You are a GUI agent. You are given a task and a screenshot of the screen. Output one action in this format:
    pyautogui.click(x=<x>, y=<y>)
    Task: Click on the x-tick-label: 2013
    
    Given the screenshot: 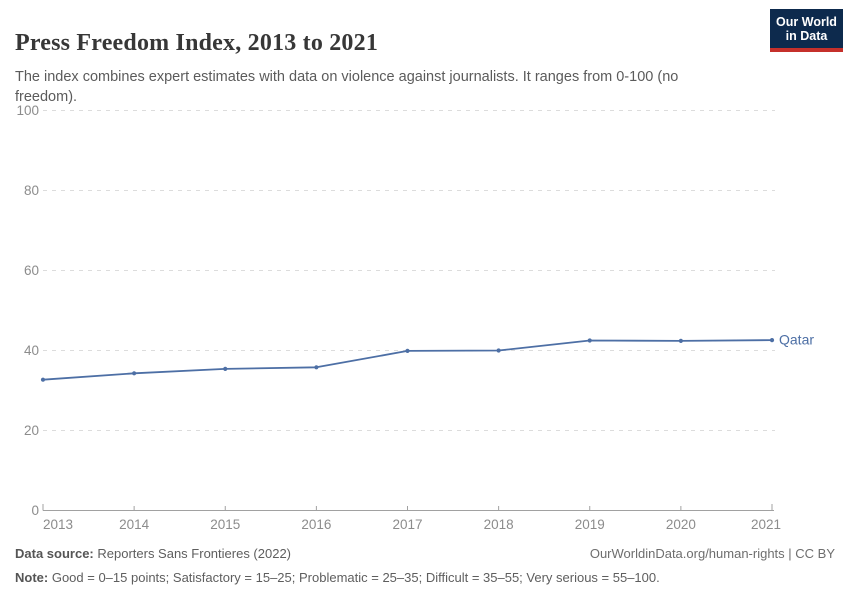 What is the action you would take?
    pyautogui.click(x=58, y=524)
    